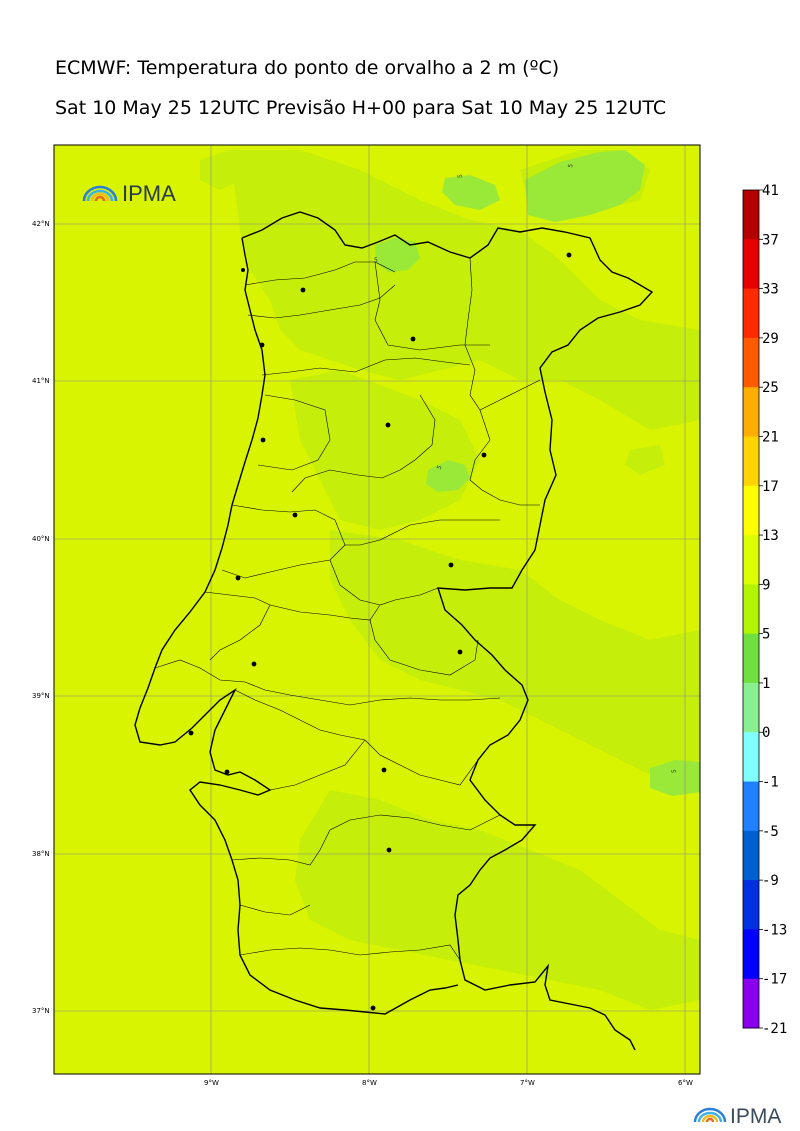 The width and height of the screenshot is (800, 1131). Describe the element at coordinates (770, 536) in the screenshot. I see `colorbar-label: 13` at that location.